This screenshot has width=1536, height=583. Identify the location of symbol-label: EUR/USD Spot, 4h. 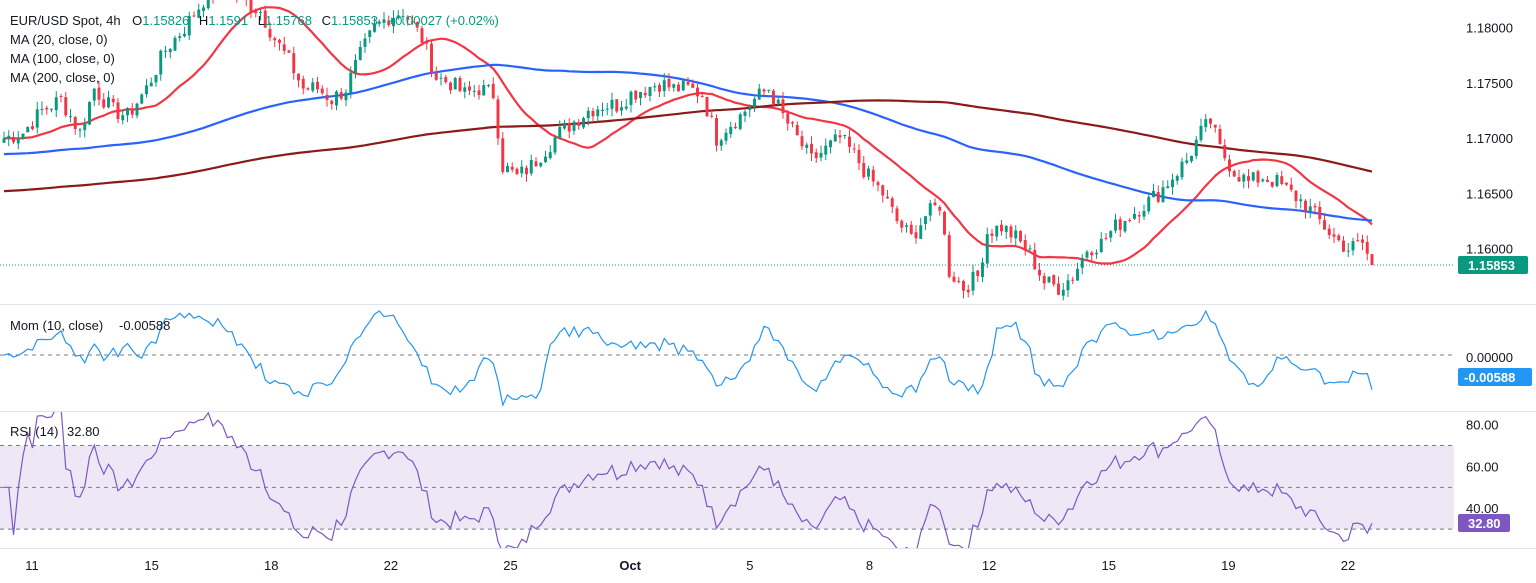
(65, 20).